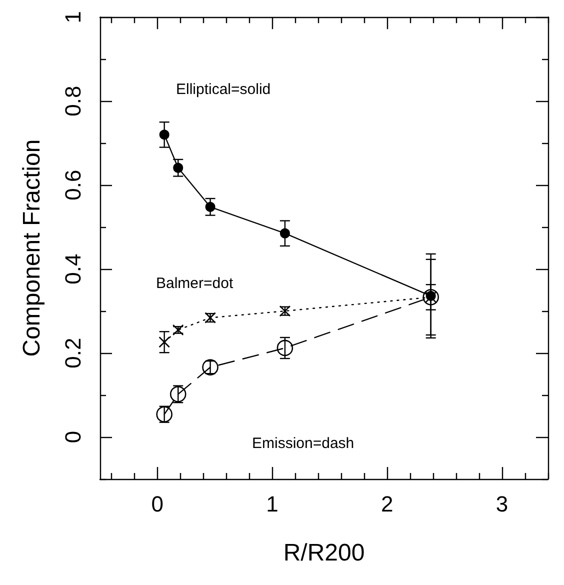 Image resolution: width=564 pixels, height=585 pixels. What do you see at coordinates (272, 504) in the screenshot?
I see `x-tick-label: 1` at bounding box center [272, 504].